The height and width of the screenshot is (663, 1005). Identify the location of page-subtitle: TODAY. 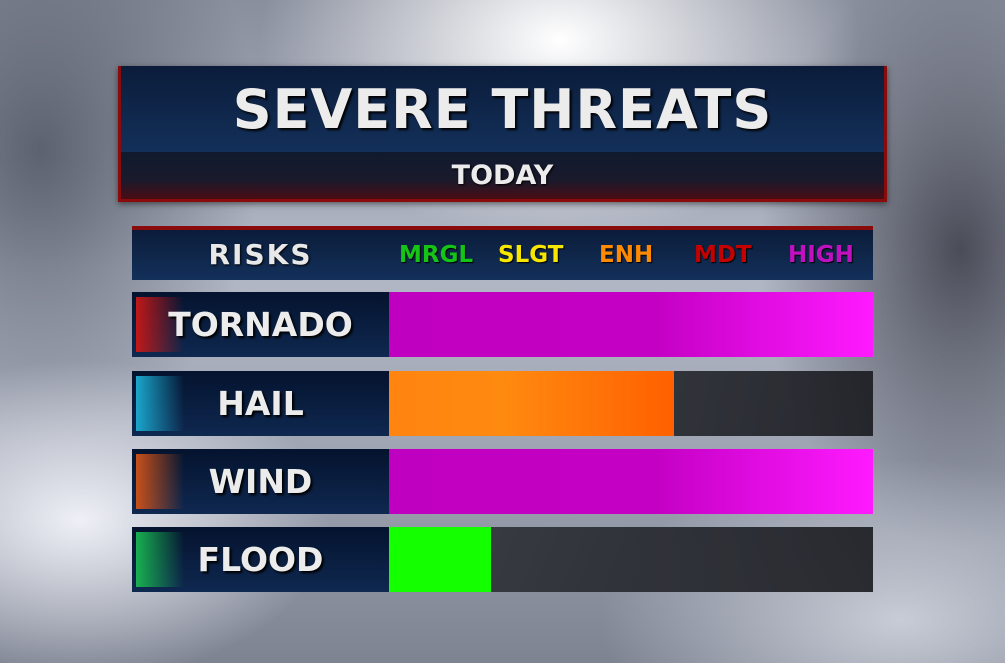
(502, 175).